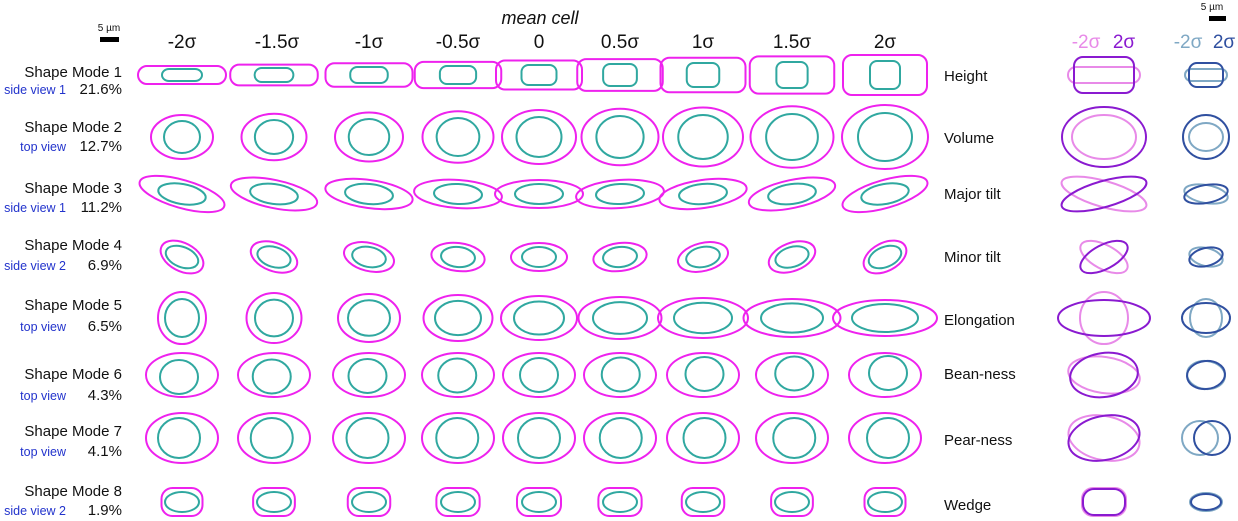 This screenshot has width=1238, height=521. What do you see at coordinates (369, 42) in the screenshot?
I see `column-label: -1σ` at bounding box center [369, 42].